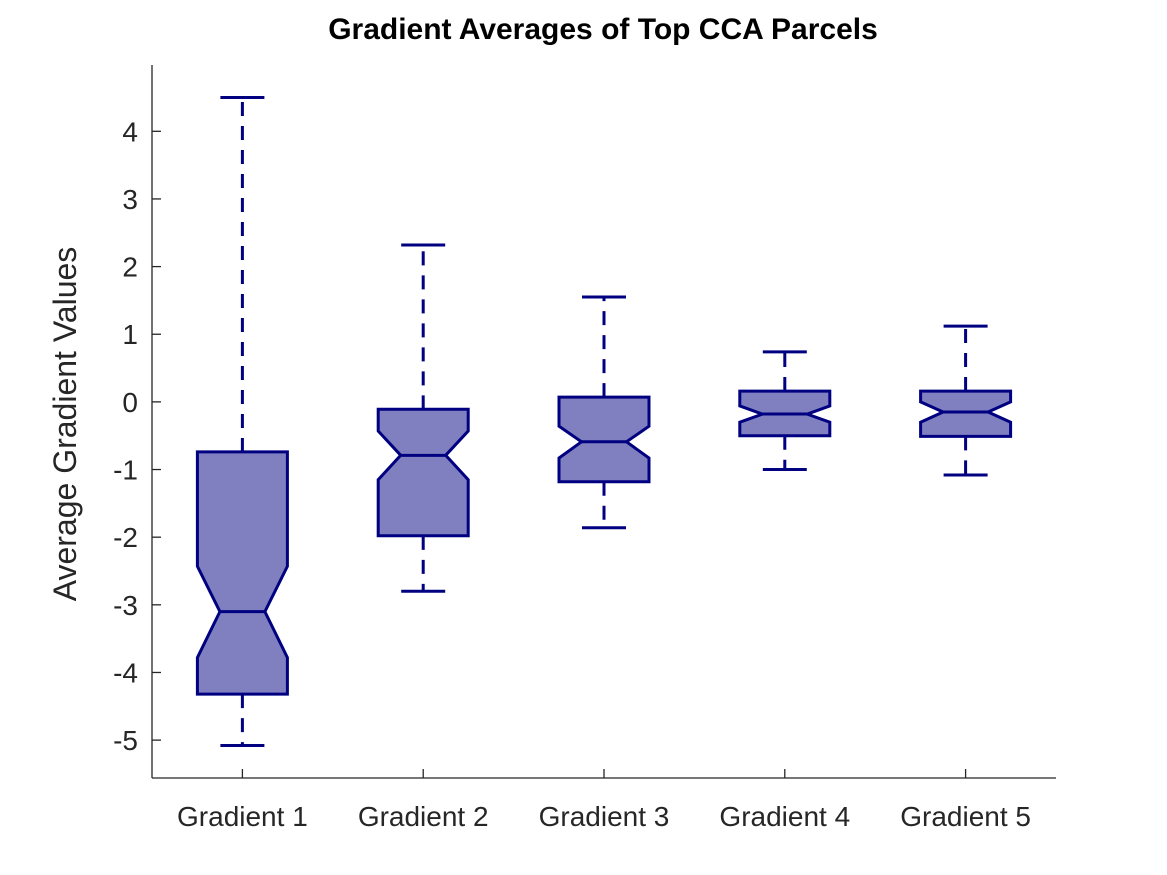  I want to click on y-tick-label: 2, so click(130, 267).